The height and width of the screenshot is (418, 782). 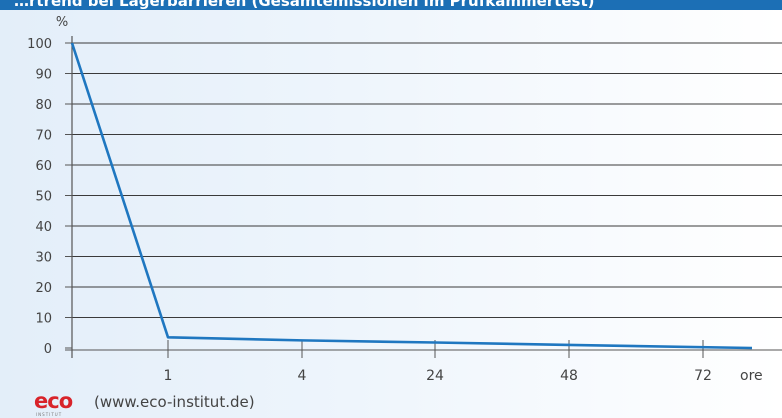 What do you see at coordinates (43, 319) in the screenshot?
I see `y-tick-label-10: 10` at bounding box center [43, 319].